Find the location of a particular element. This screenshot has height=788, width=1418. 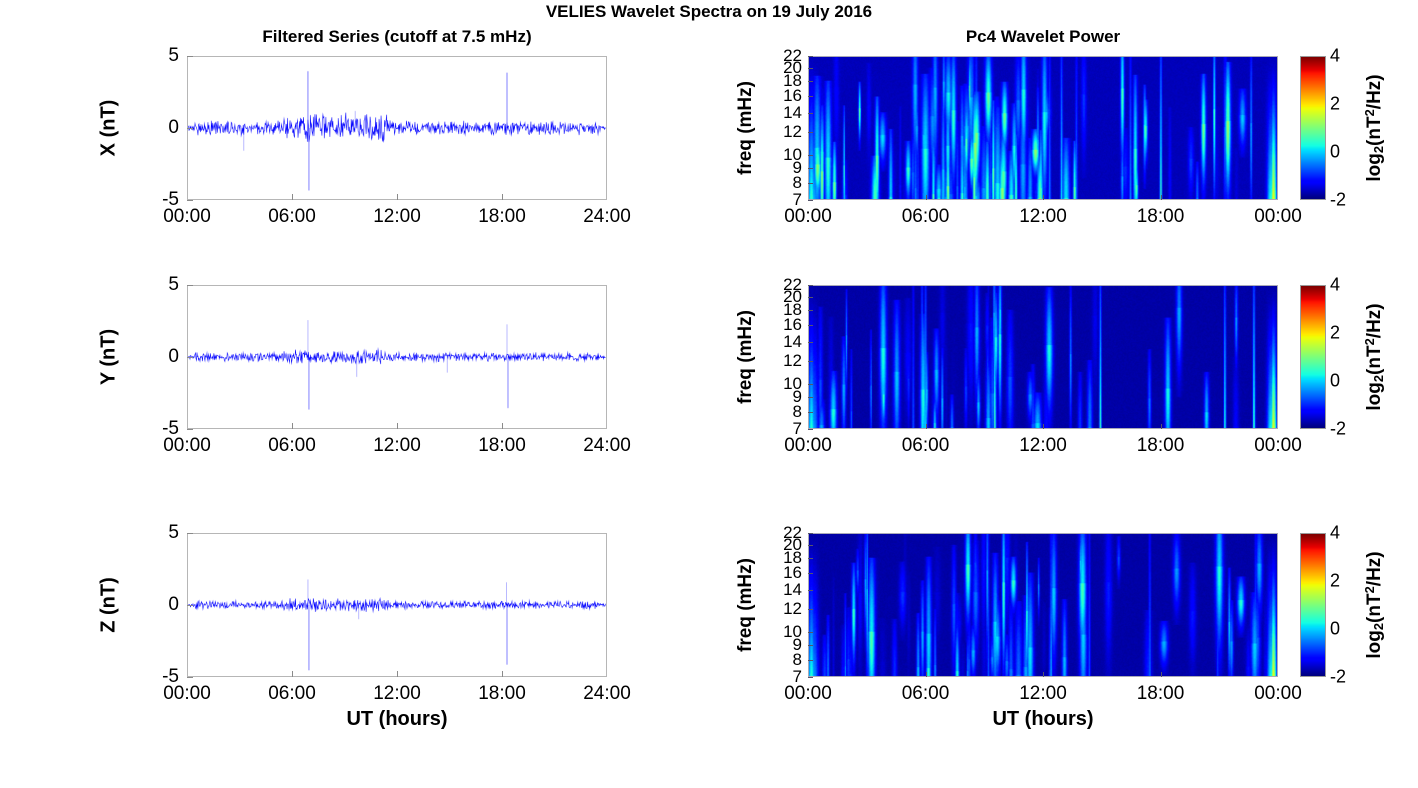

colorbar-x is located at coordinates (1313, 128).